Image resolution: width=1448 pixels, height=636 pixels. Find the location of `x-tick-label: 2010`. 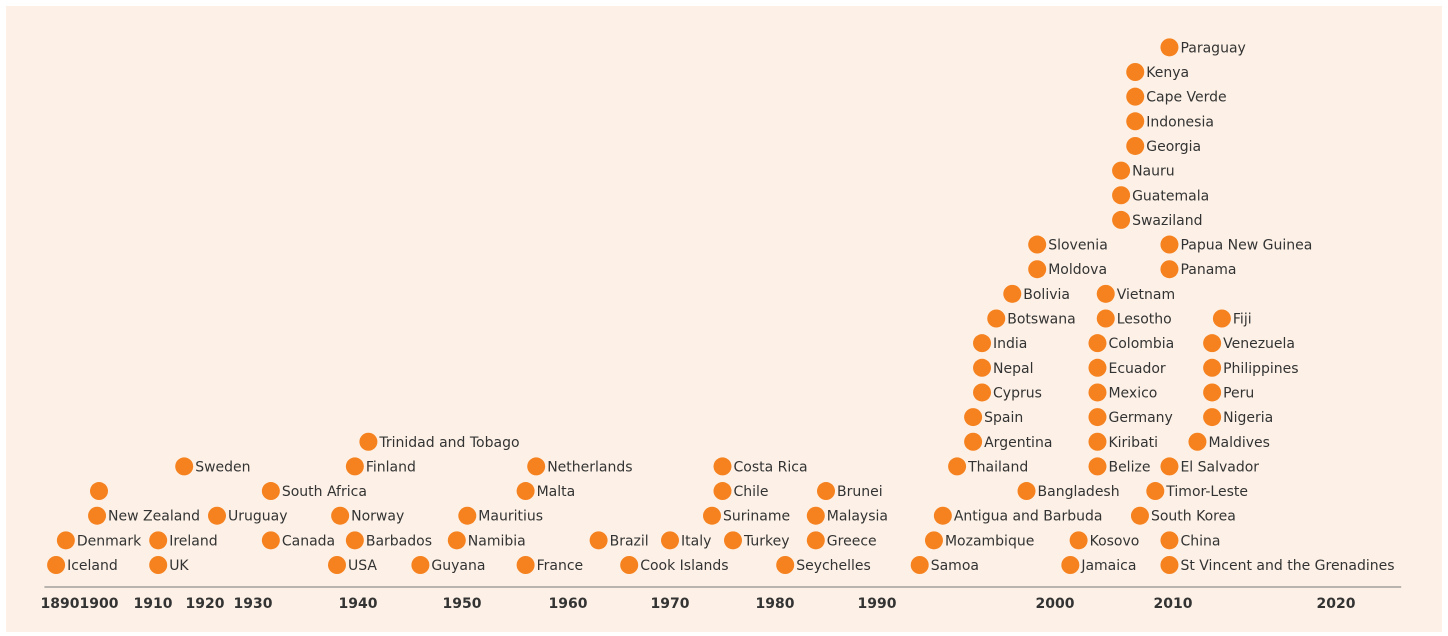

x-tick-label: 2010 is located at coordinates (1173, 604).